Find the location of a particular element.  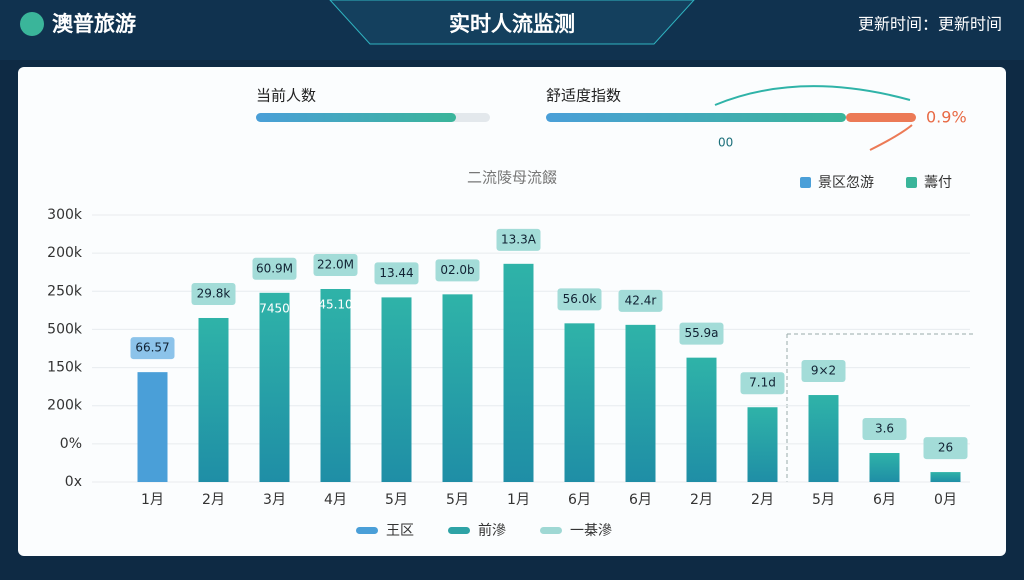

value-label: 7.1d is located at coordinates (762, 383).